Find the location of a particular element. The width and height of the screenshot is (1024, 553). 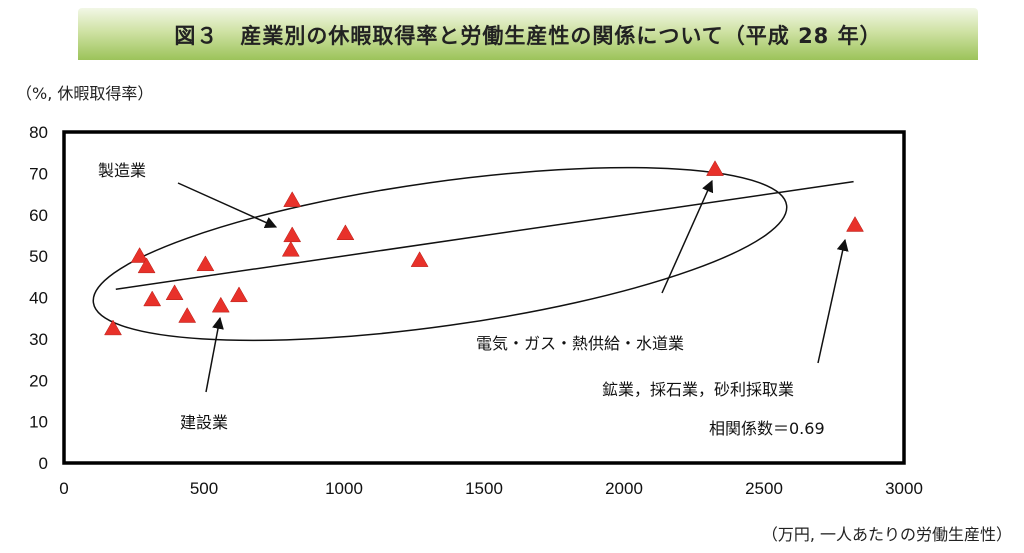

trendline-layer is located at coordinates (484, 235).